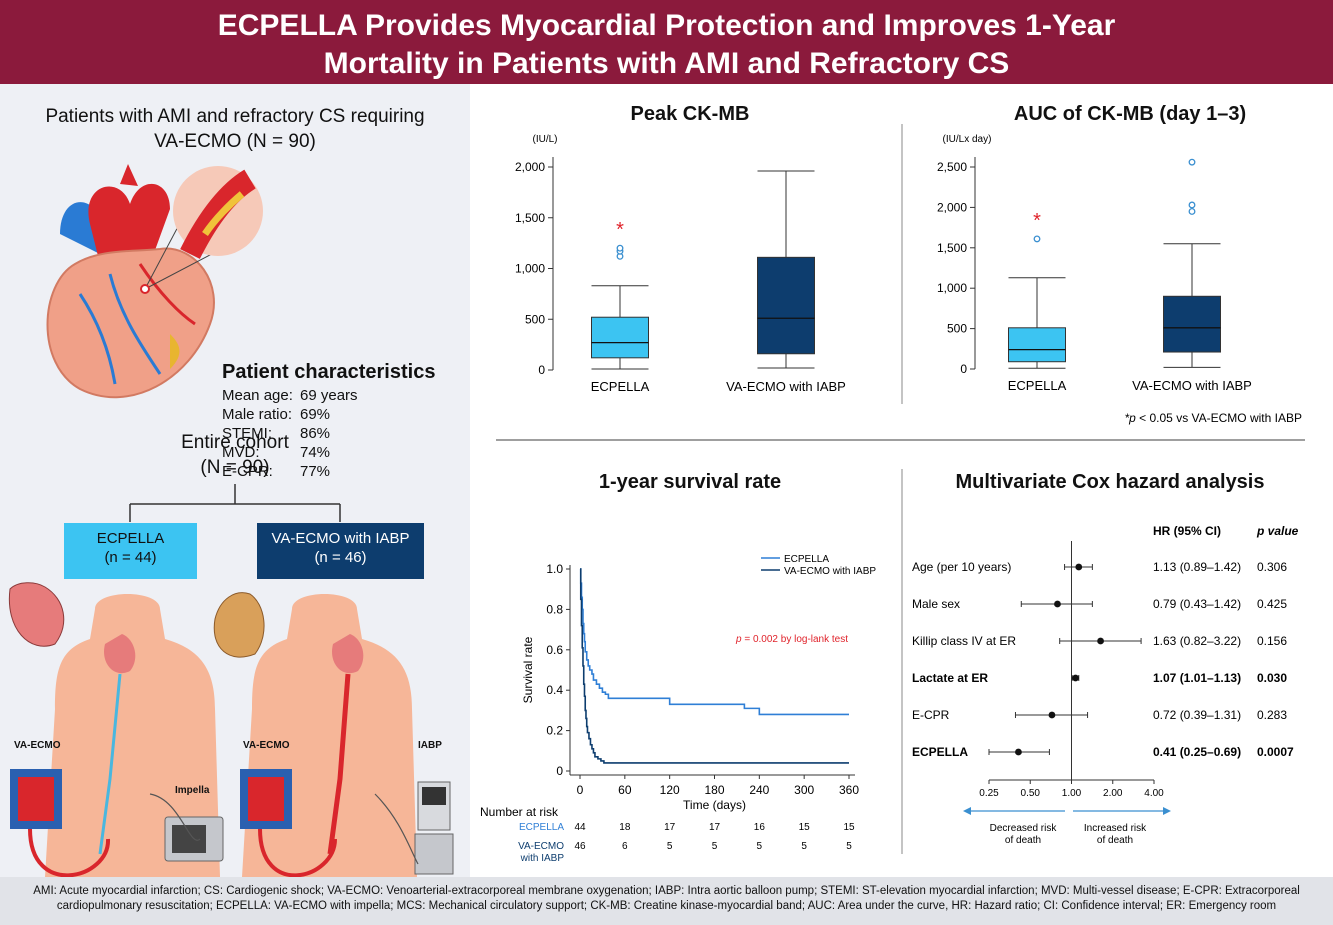 The width and height of the screenshot is (1333, 925). I want to click on x-tick-label: 180, so click(714, 790).